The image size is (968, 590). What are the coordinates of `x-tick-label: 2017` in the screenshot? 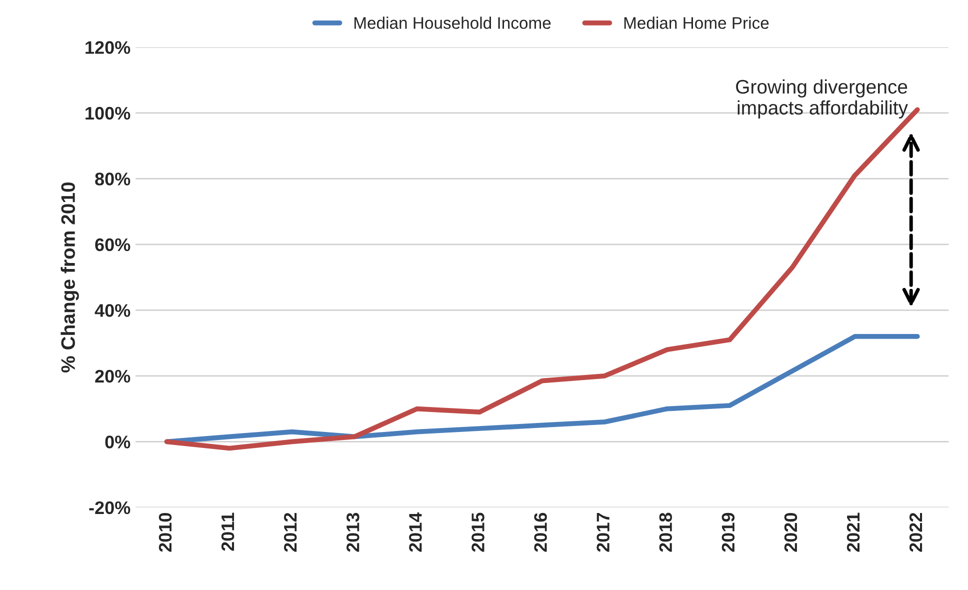 It's located at (603, 532).